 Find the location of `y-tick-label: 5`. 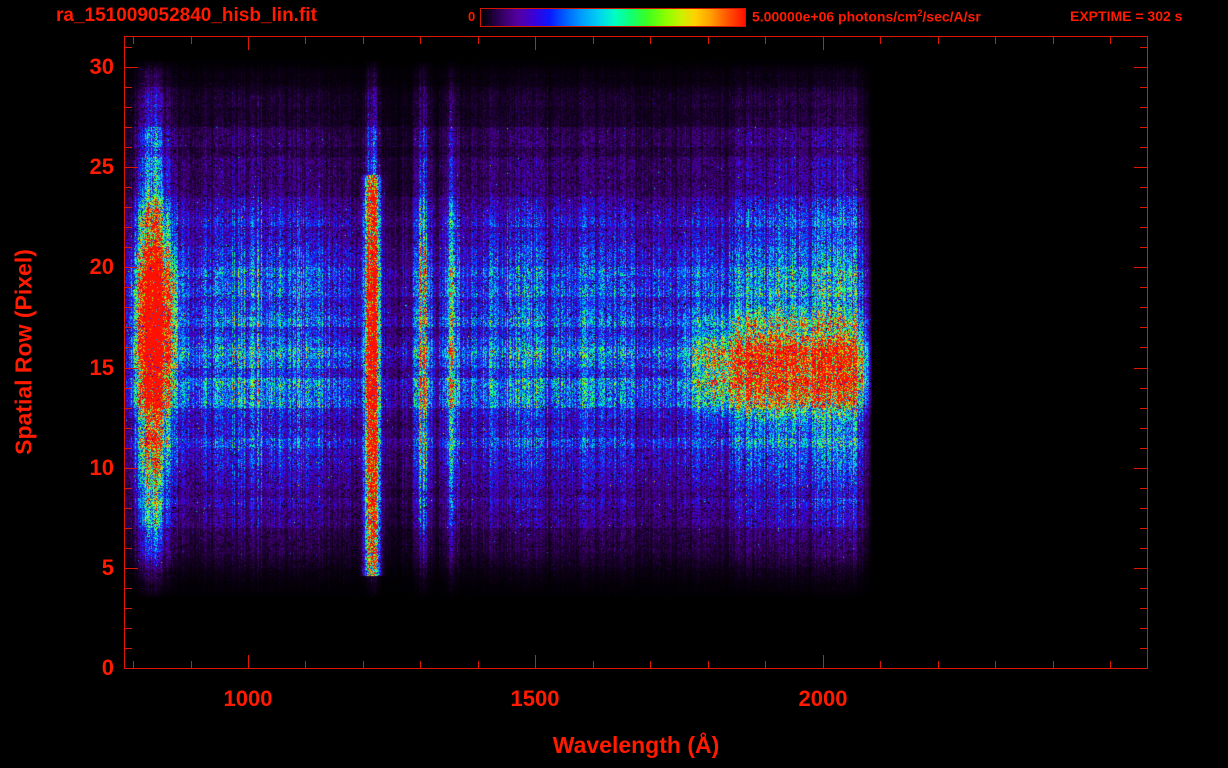

y-tick-label: 5 is located at coordinates (107, 567).